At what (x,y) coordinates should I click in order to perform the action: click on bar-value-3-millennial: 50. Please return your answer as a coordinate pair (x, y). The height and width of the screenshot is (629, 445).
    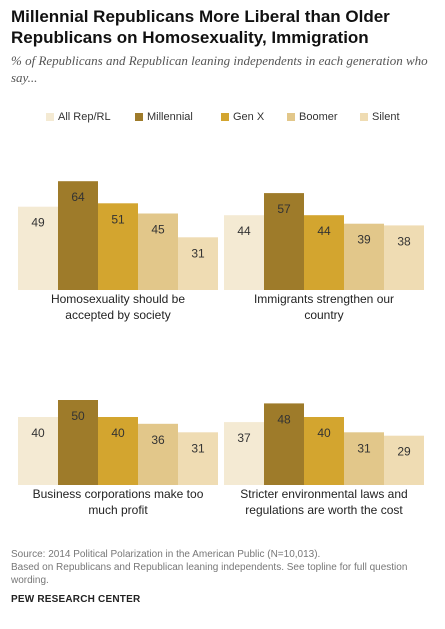
    Looking at the image, I should click on (78, 416).